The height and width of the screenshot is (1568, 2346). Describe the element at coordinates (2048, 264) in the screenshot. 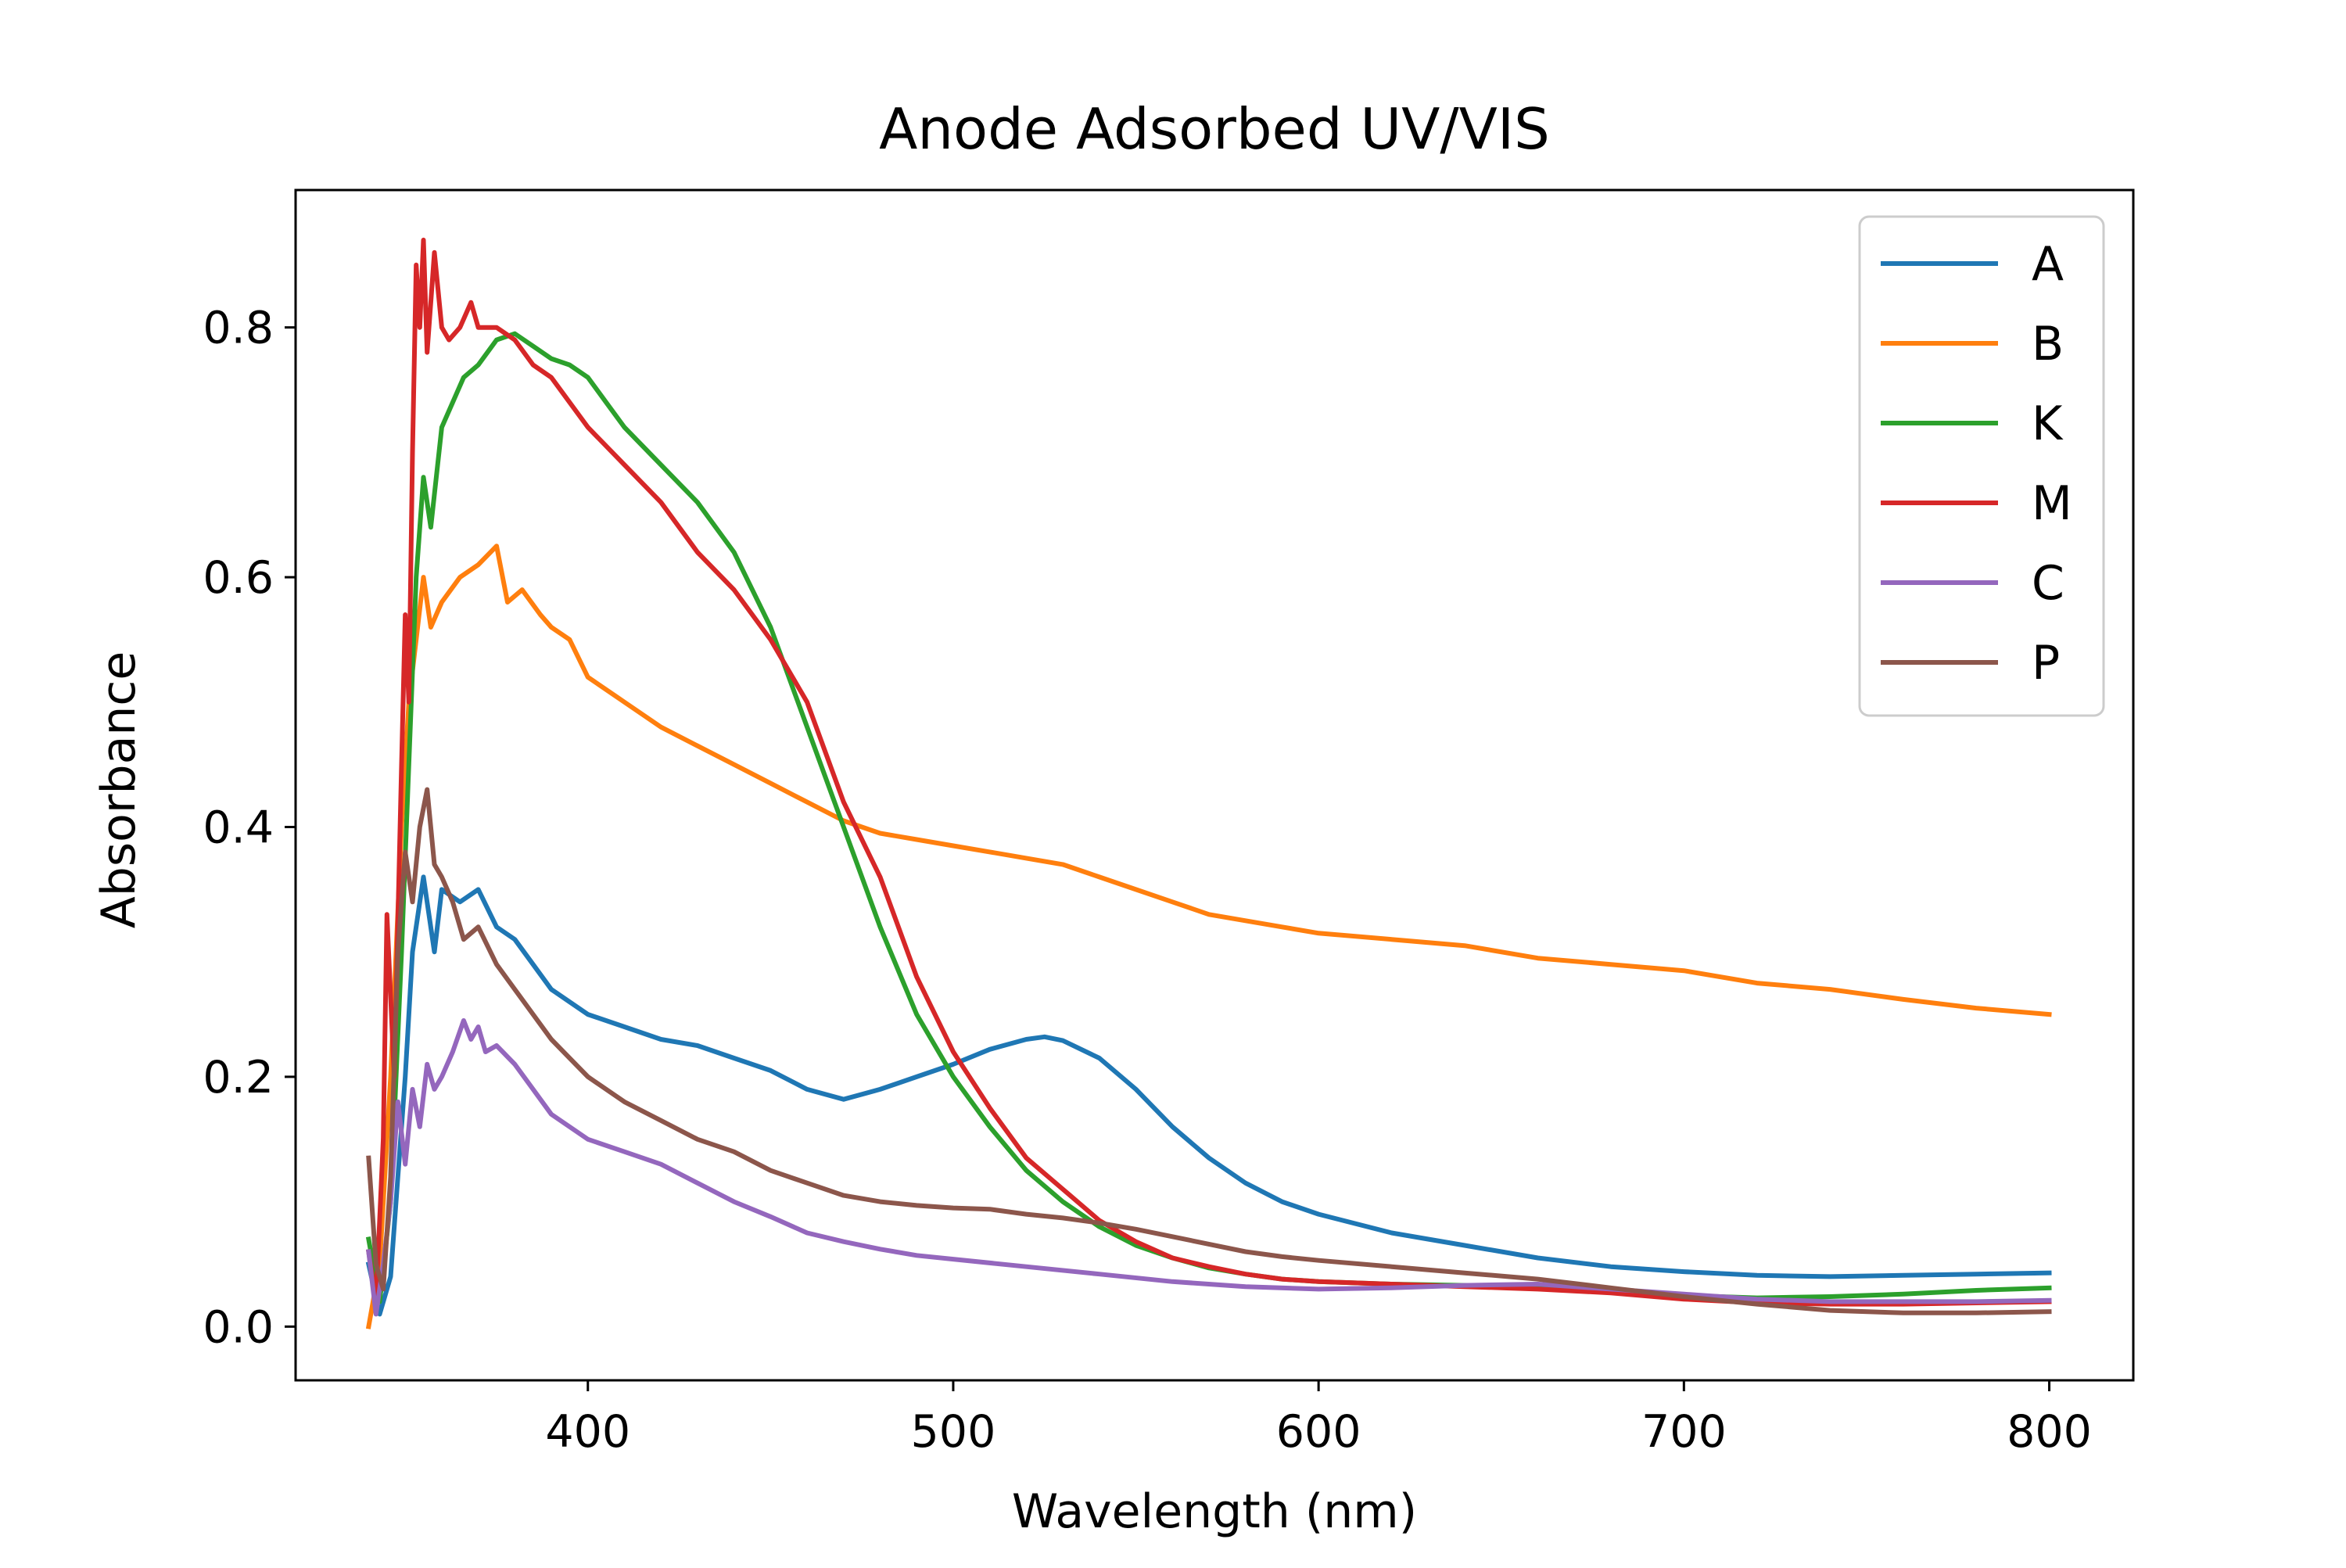

I see `legend-label-a: A` at that location.